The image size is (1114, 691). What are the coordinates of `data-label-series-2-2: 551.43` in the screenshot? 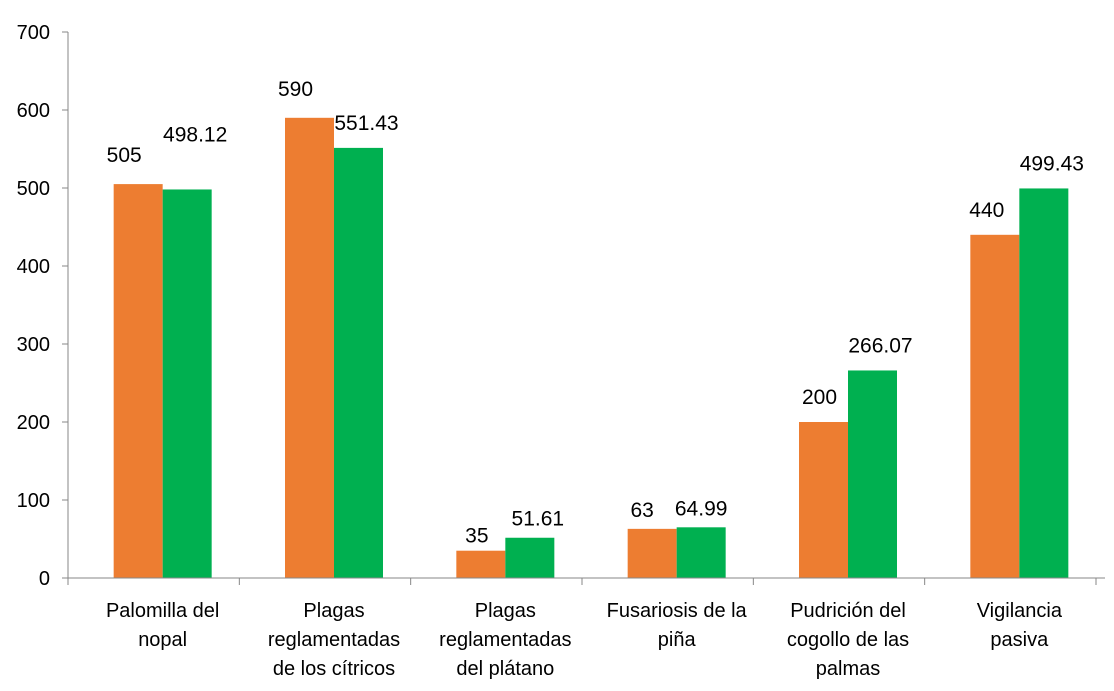 It's located at (366, 123).